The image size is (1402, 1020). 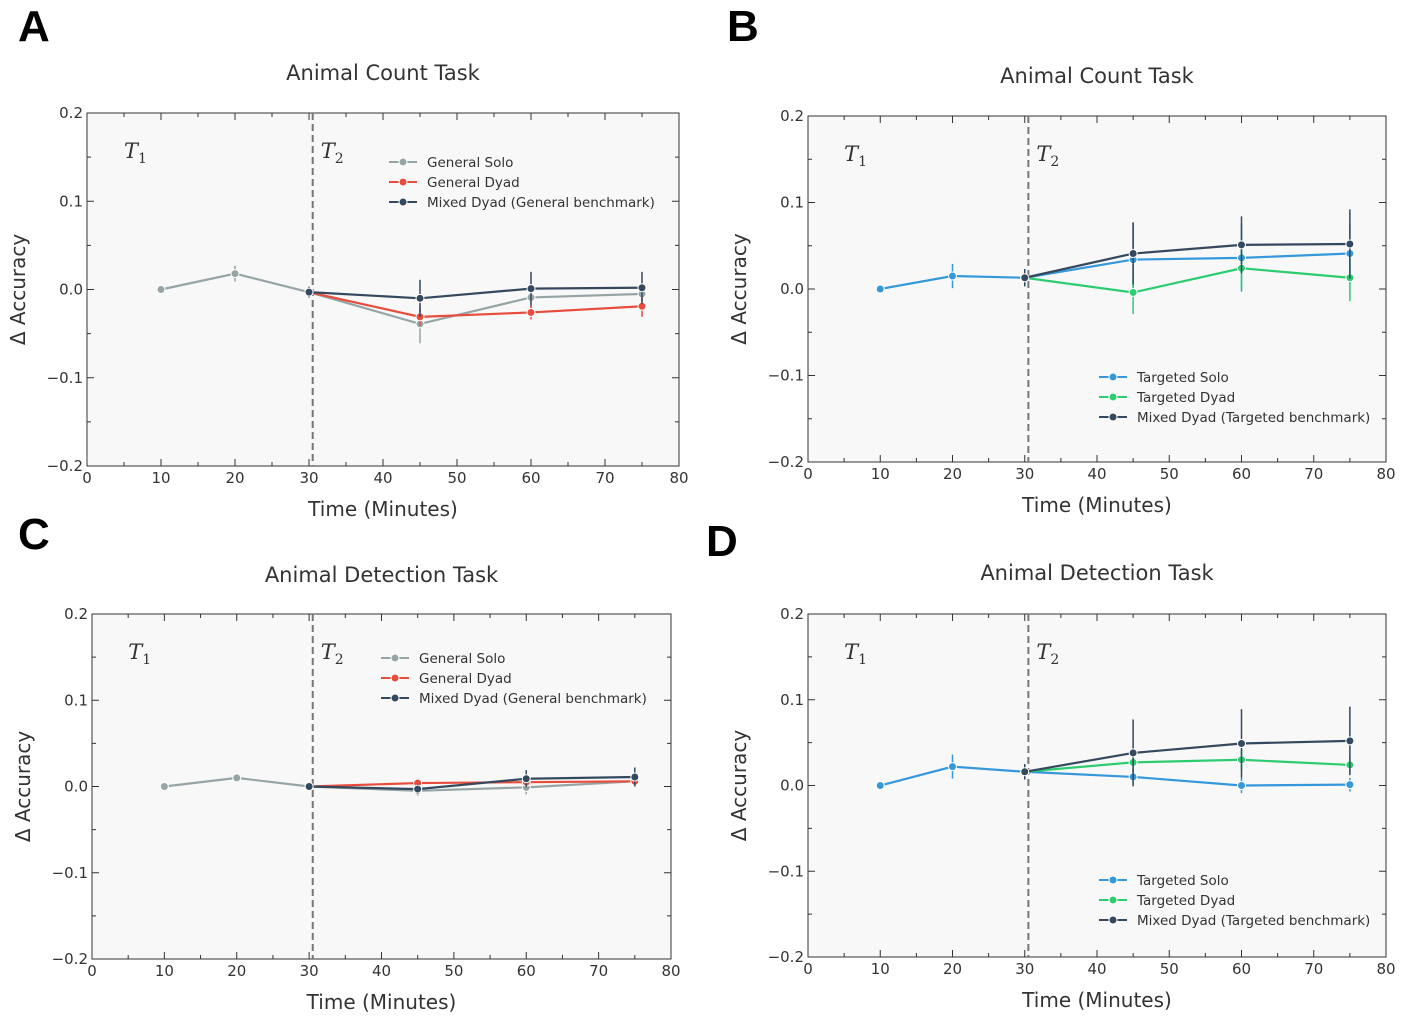 What do you see at coordinates (541, 203) in the screenshot?
I see `legend-label: Mixed Dyad (General benchmark)` at bounding box center [541, 203].